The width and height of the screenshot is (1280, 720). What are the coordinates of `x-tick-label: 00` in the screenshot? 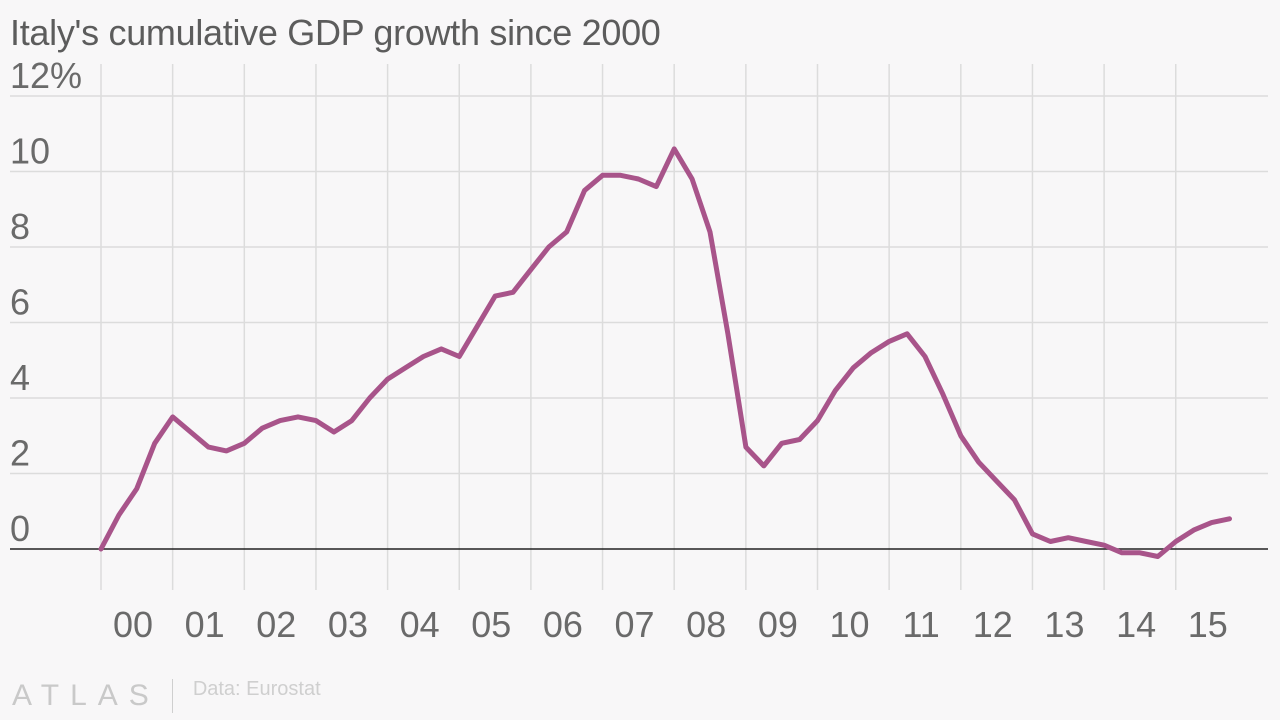 It's located at (128, 624).